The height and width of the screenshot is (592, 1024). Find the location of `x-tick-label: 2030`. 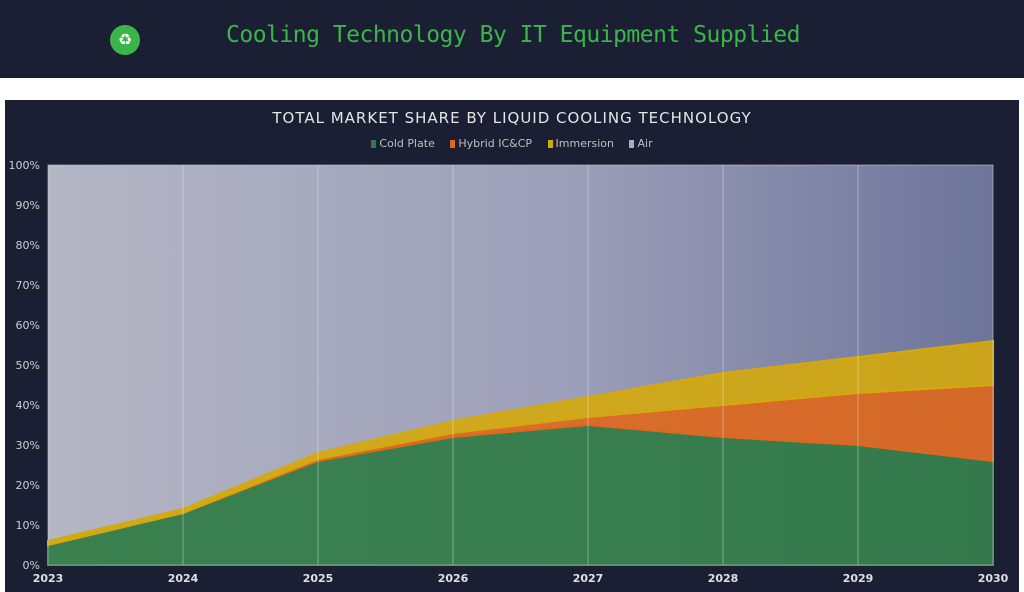

x-tick-label: 2030 is located at coordinates (993, 578).